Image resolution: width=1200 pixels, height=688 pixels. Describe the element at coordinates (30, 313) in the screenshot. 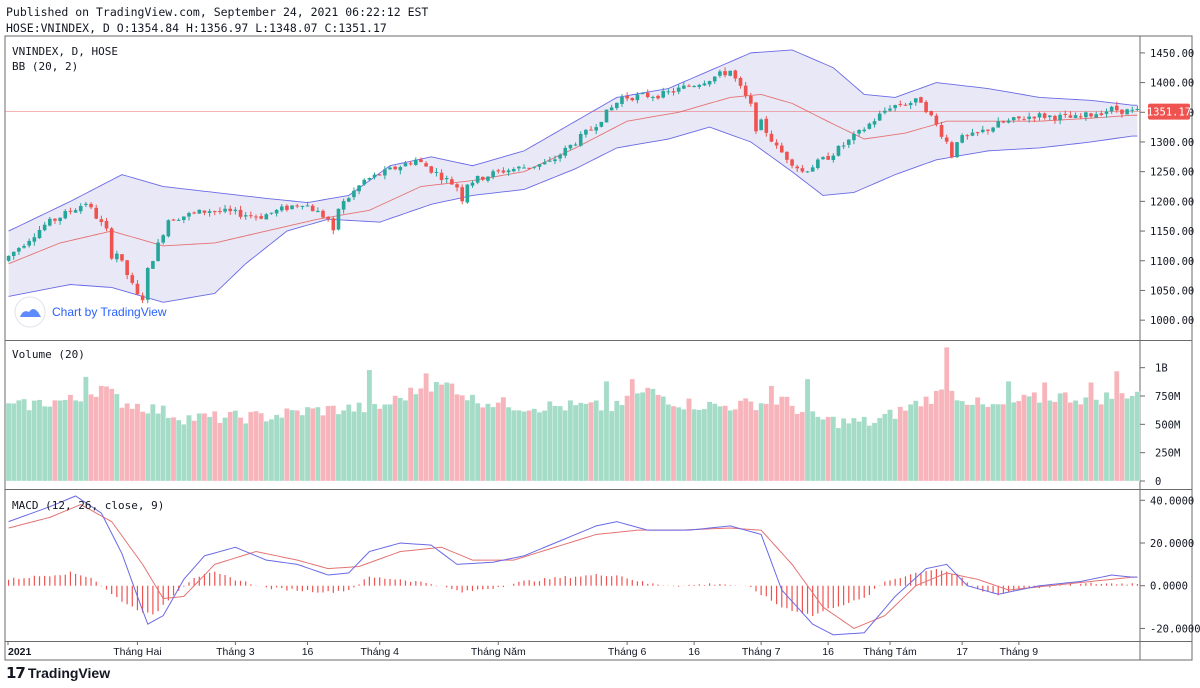

I see `cloud-shape-icon` at that location.